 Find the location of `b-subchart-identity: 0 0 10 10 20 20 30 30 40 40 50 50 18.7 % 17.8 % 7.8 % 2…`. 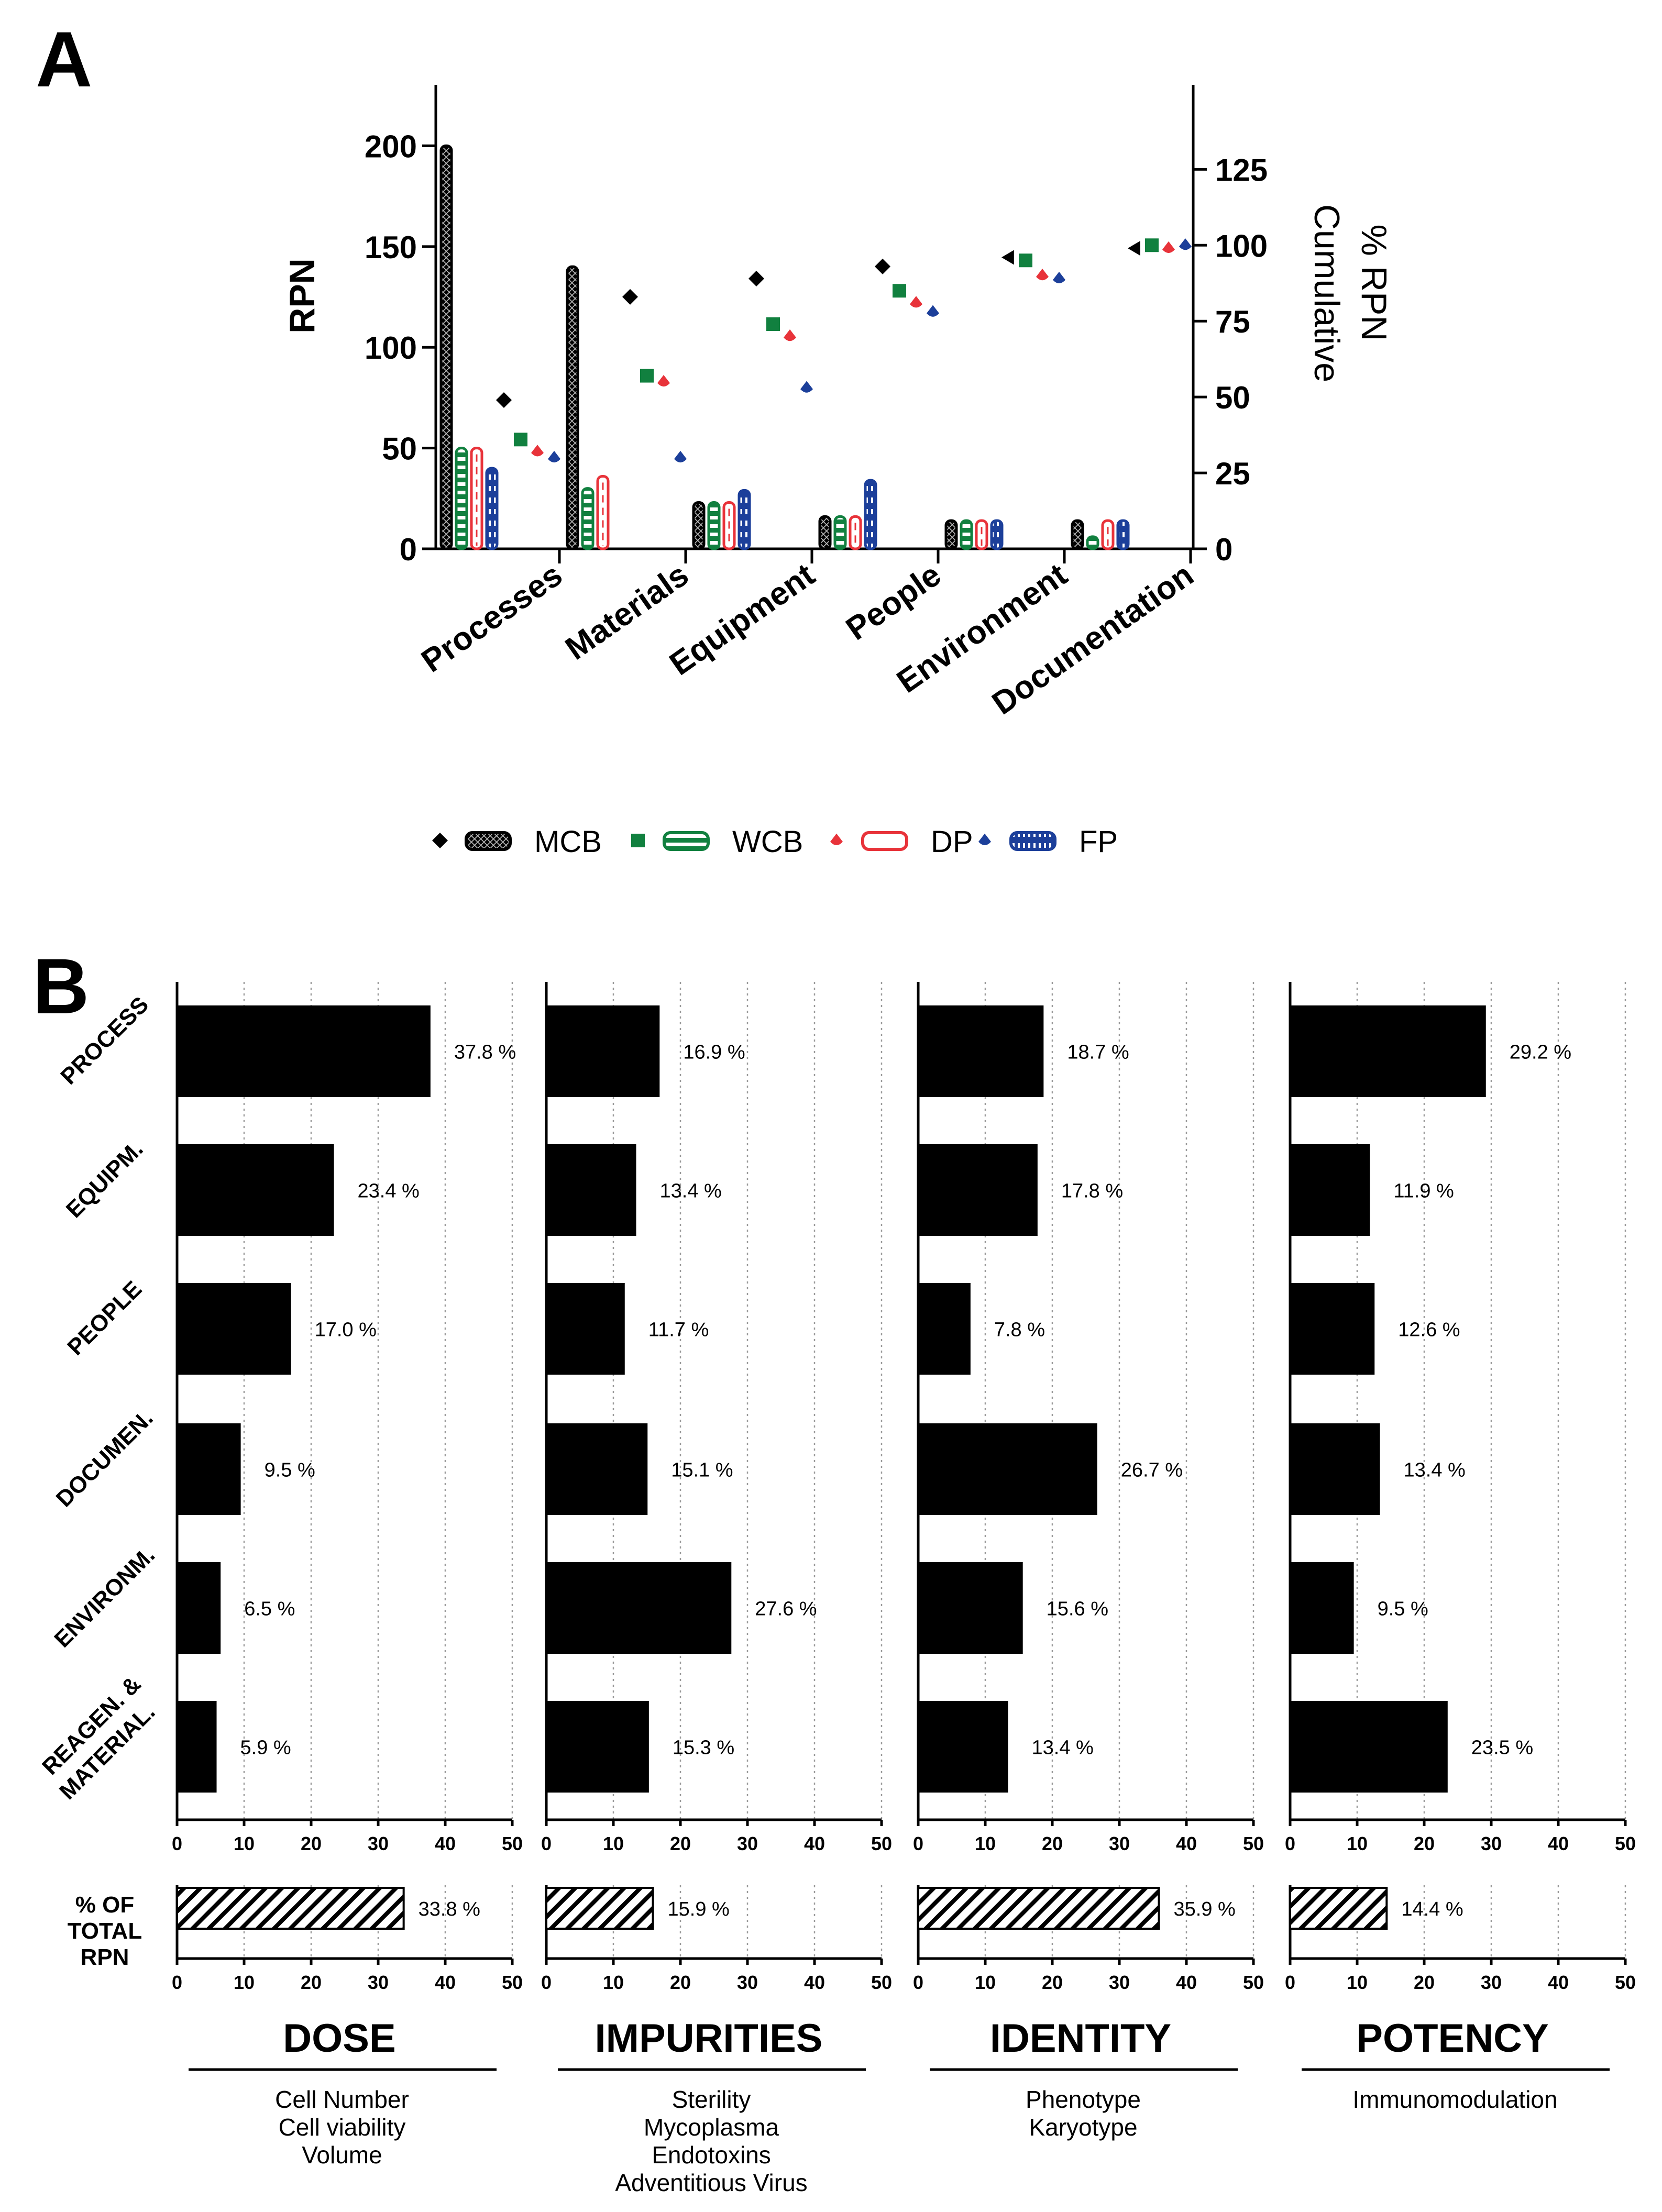

b-subchart-identity: 0 0 10 10 20 20 30 30 40 40 50 50 18.7 % 17.8 % 7.8 % 2… is located at coordinates (1088, 1561).